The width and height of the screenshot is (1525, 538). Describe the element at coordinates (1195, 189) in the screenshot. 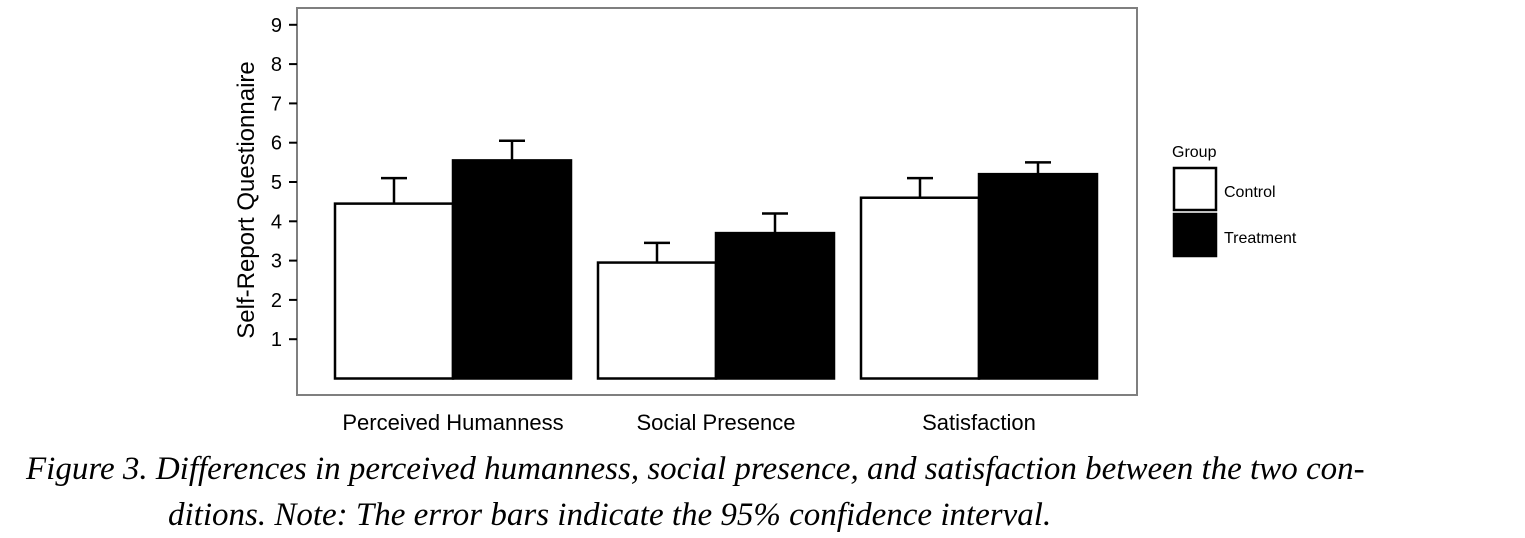

I see `legend-key-control` at that location.